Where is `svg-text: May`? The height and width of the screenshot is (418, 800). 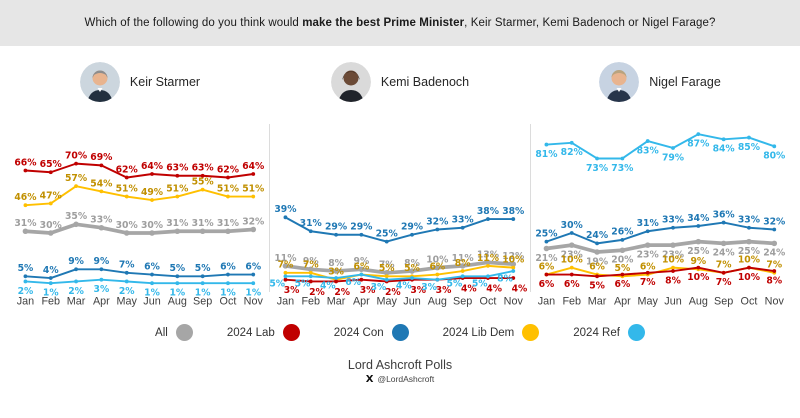 svg-text: May is located at coordinates (647, 301).